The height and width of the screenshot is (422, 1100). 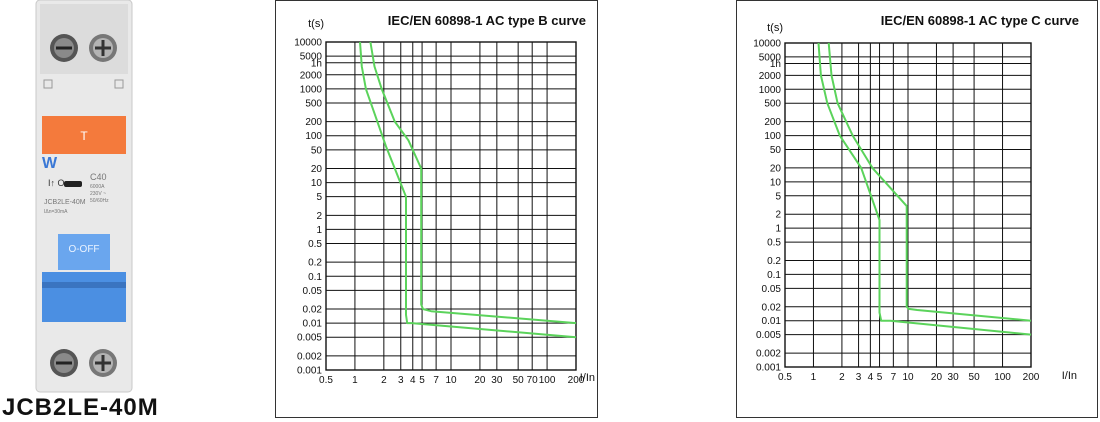 I want to click on bottom-left-screw-icon, so click(x=64, y=363).